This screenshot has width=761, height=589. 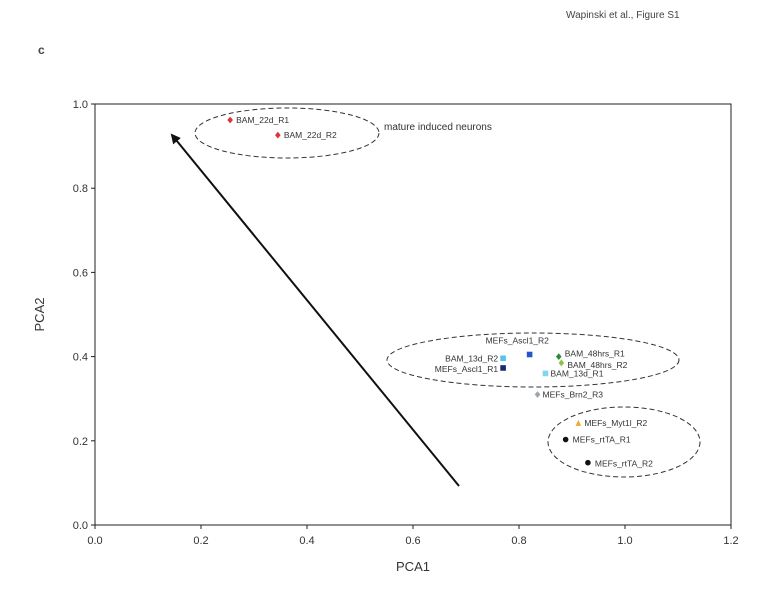 I want to click on point-label: MEFs_Ascl1_R1, so click(x=467, y=369).